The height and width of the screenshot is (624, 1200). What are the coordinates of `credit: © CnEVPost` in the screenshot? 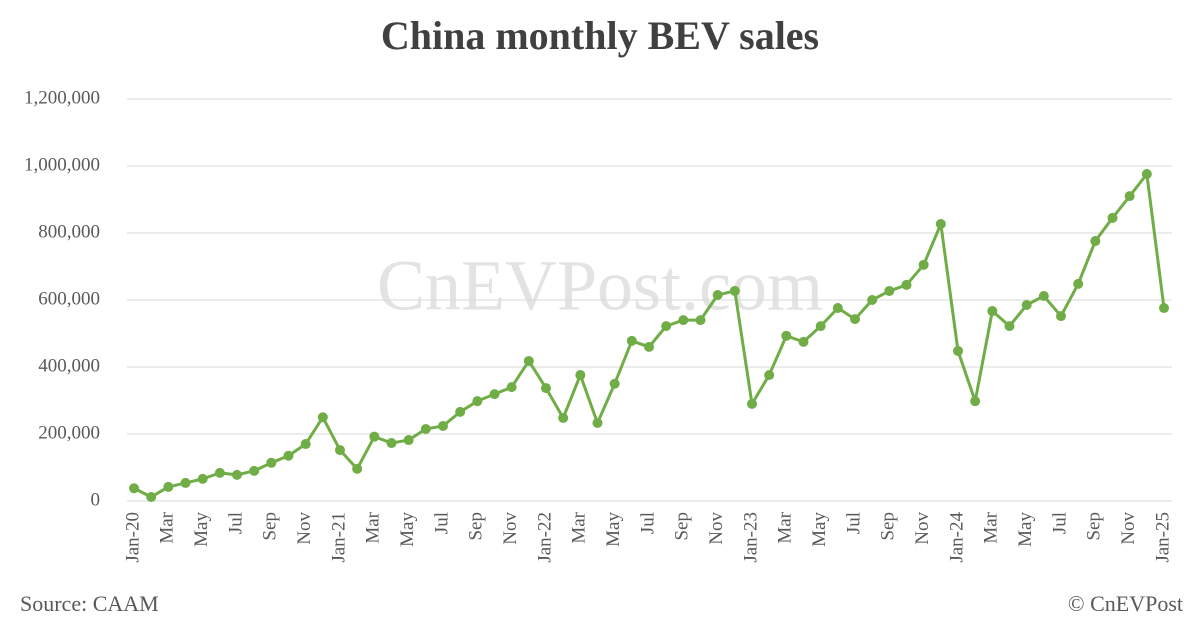 It's located at (1125, 603).